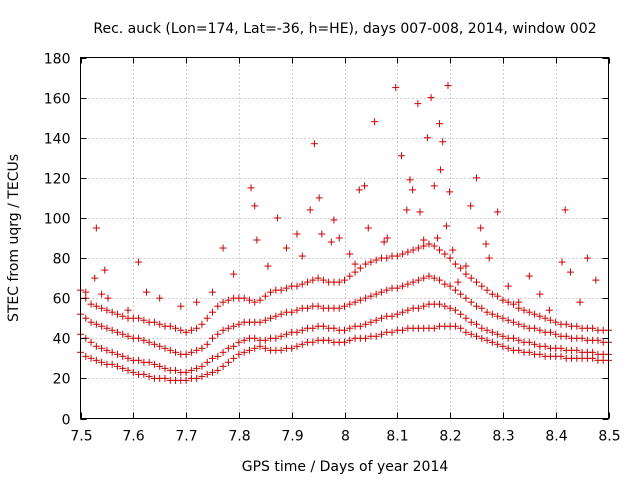 Image resolution: width=640 pixels, height=480 pixels. What do you see at coordinates (62, 260) in the screenshot?
I see `y-tick-label: 80` at bounding box center [62, 260].